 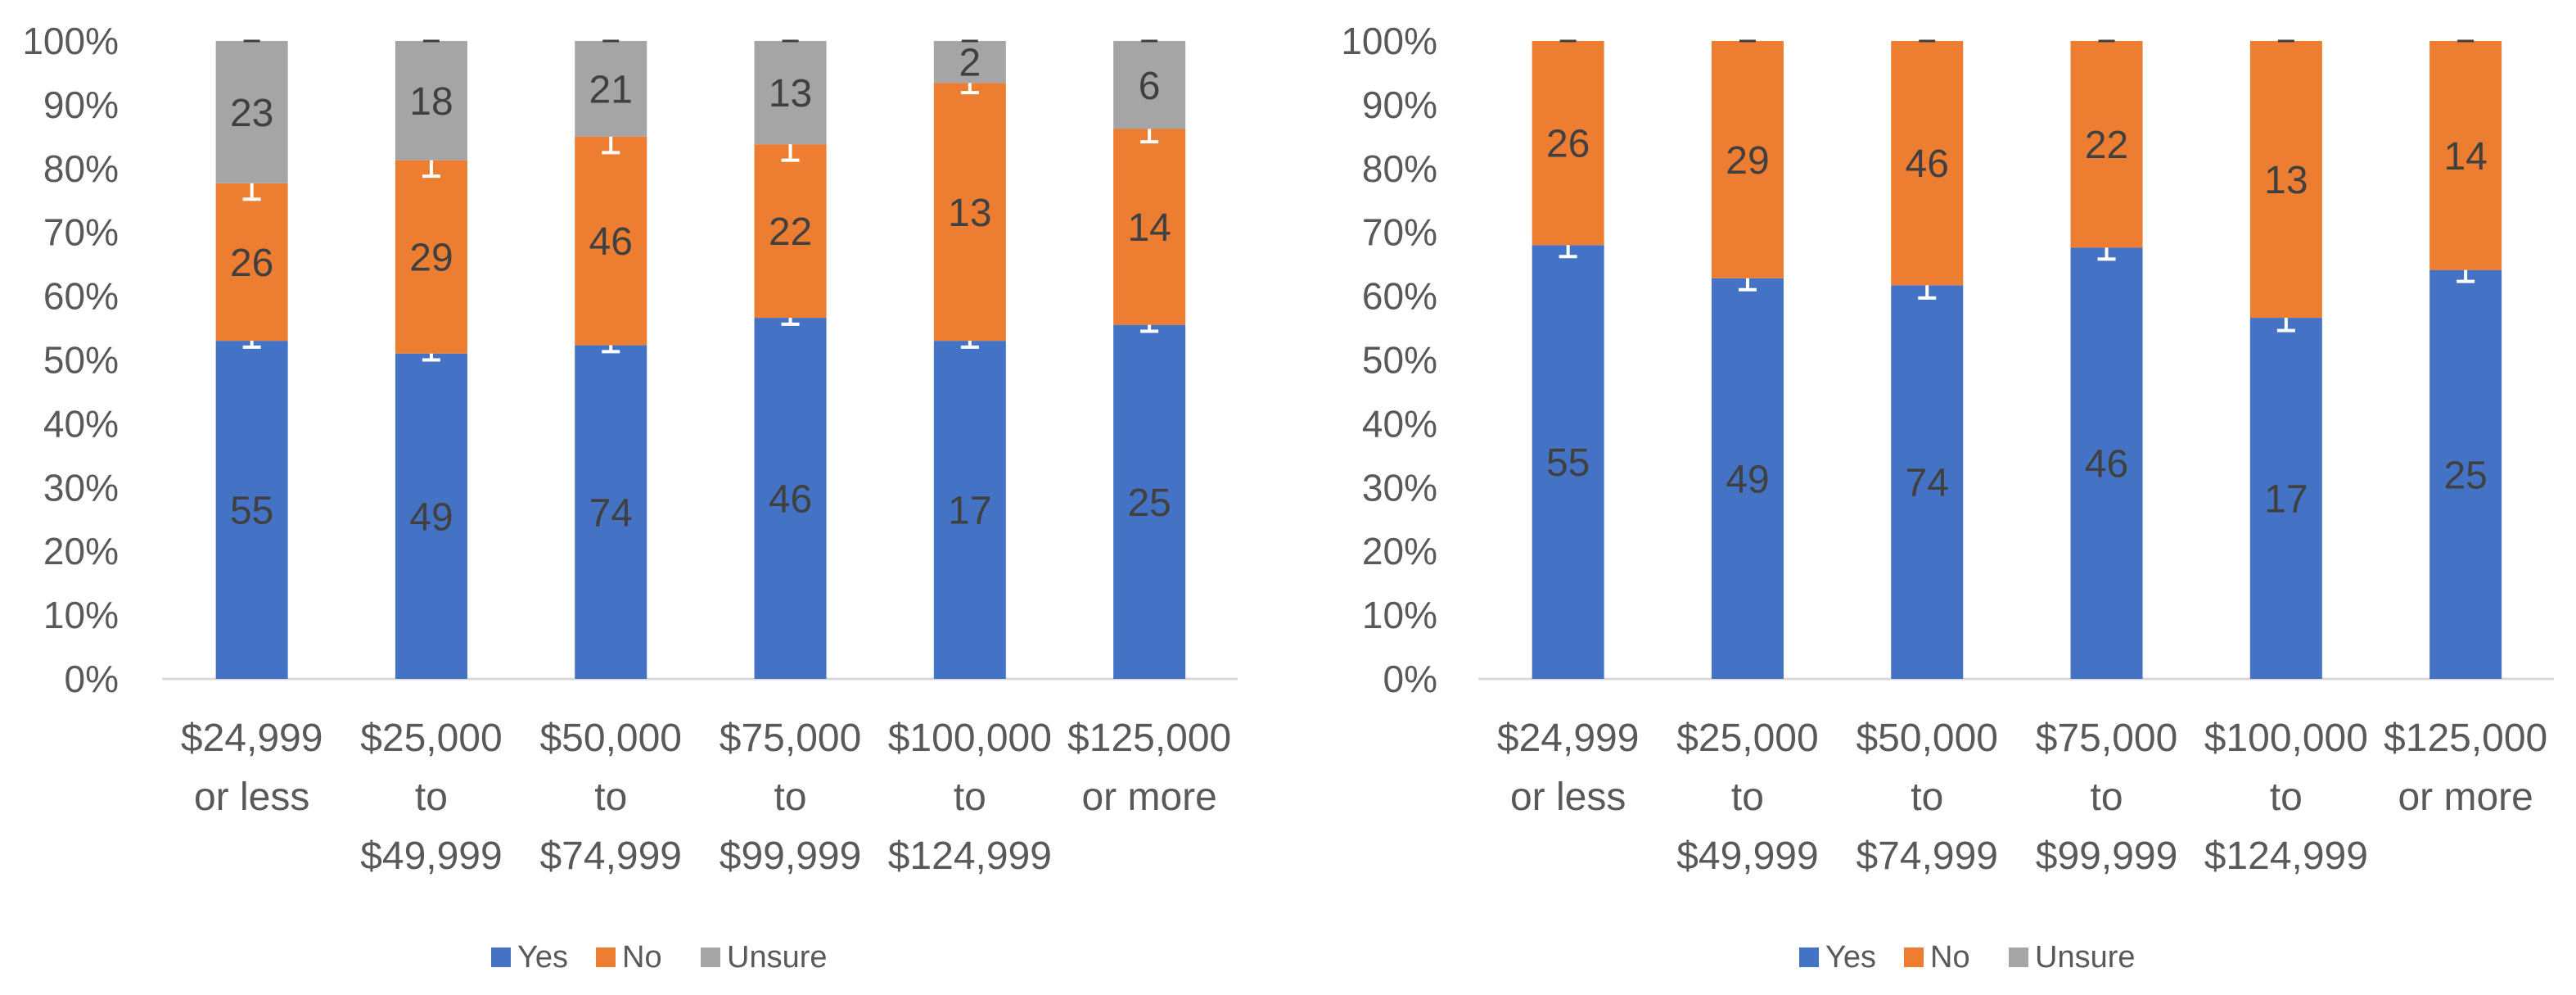 I want to click on bar-stack: 17 13 2, so click(x=969, y=359).